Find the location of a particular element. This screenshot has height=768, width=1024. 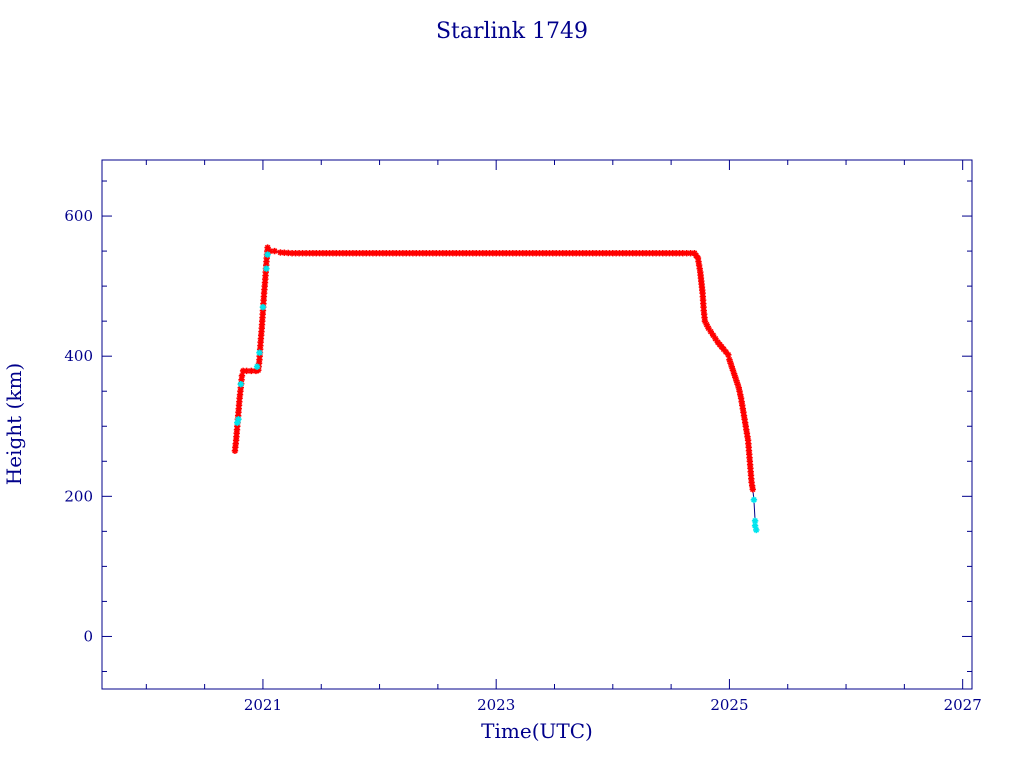

y-tick-label: 200 is located at coordinates (78, 496).